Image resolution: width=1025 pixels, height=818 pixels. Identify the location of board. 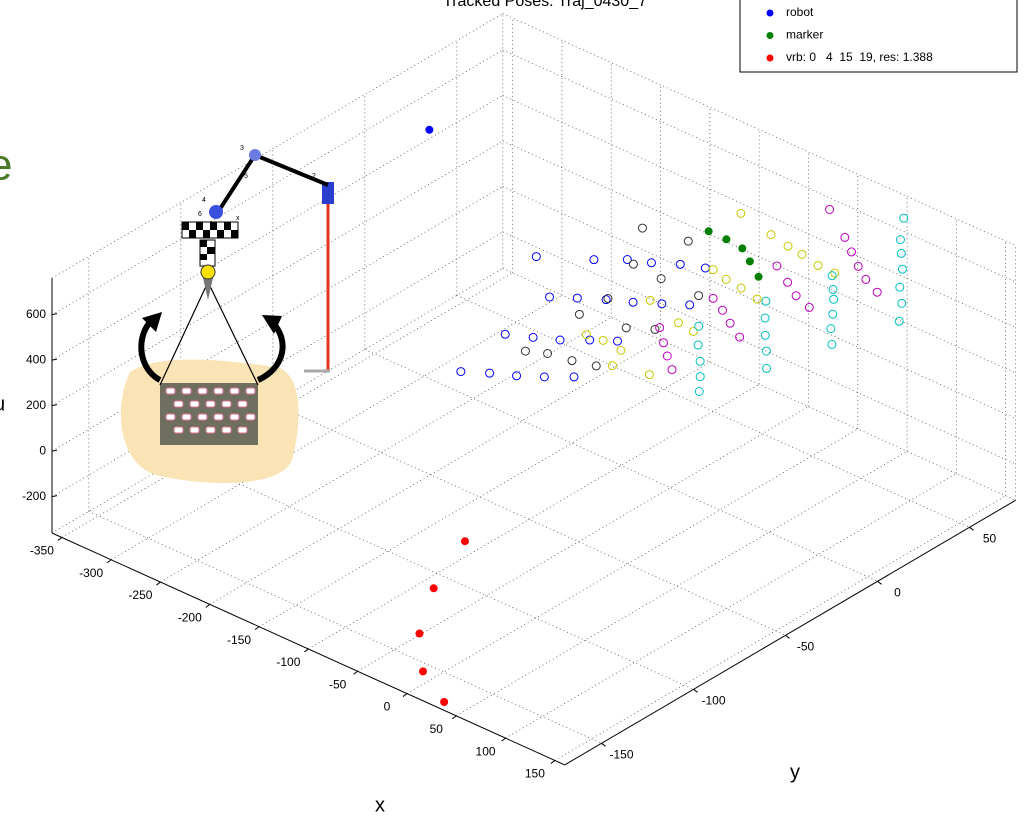
(209, 414).